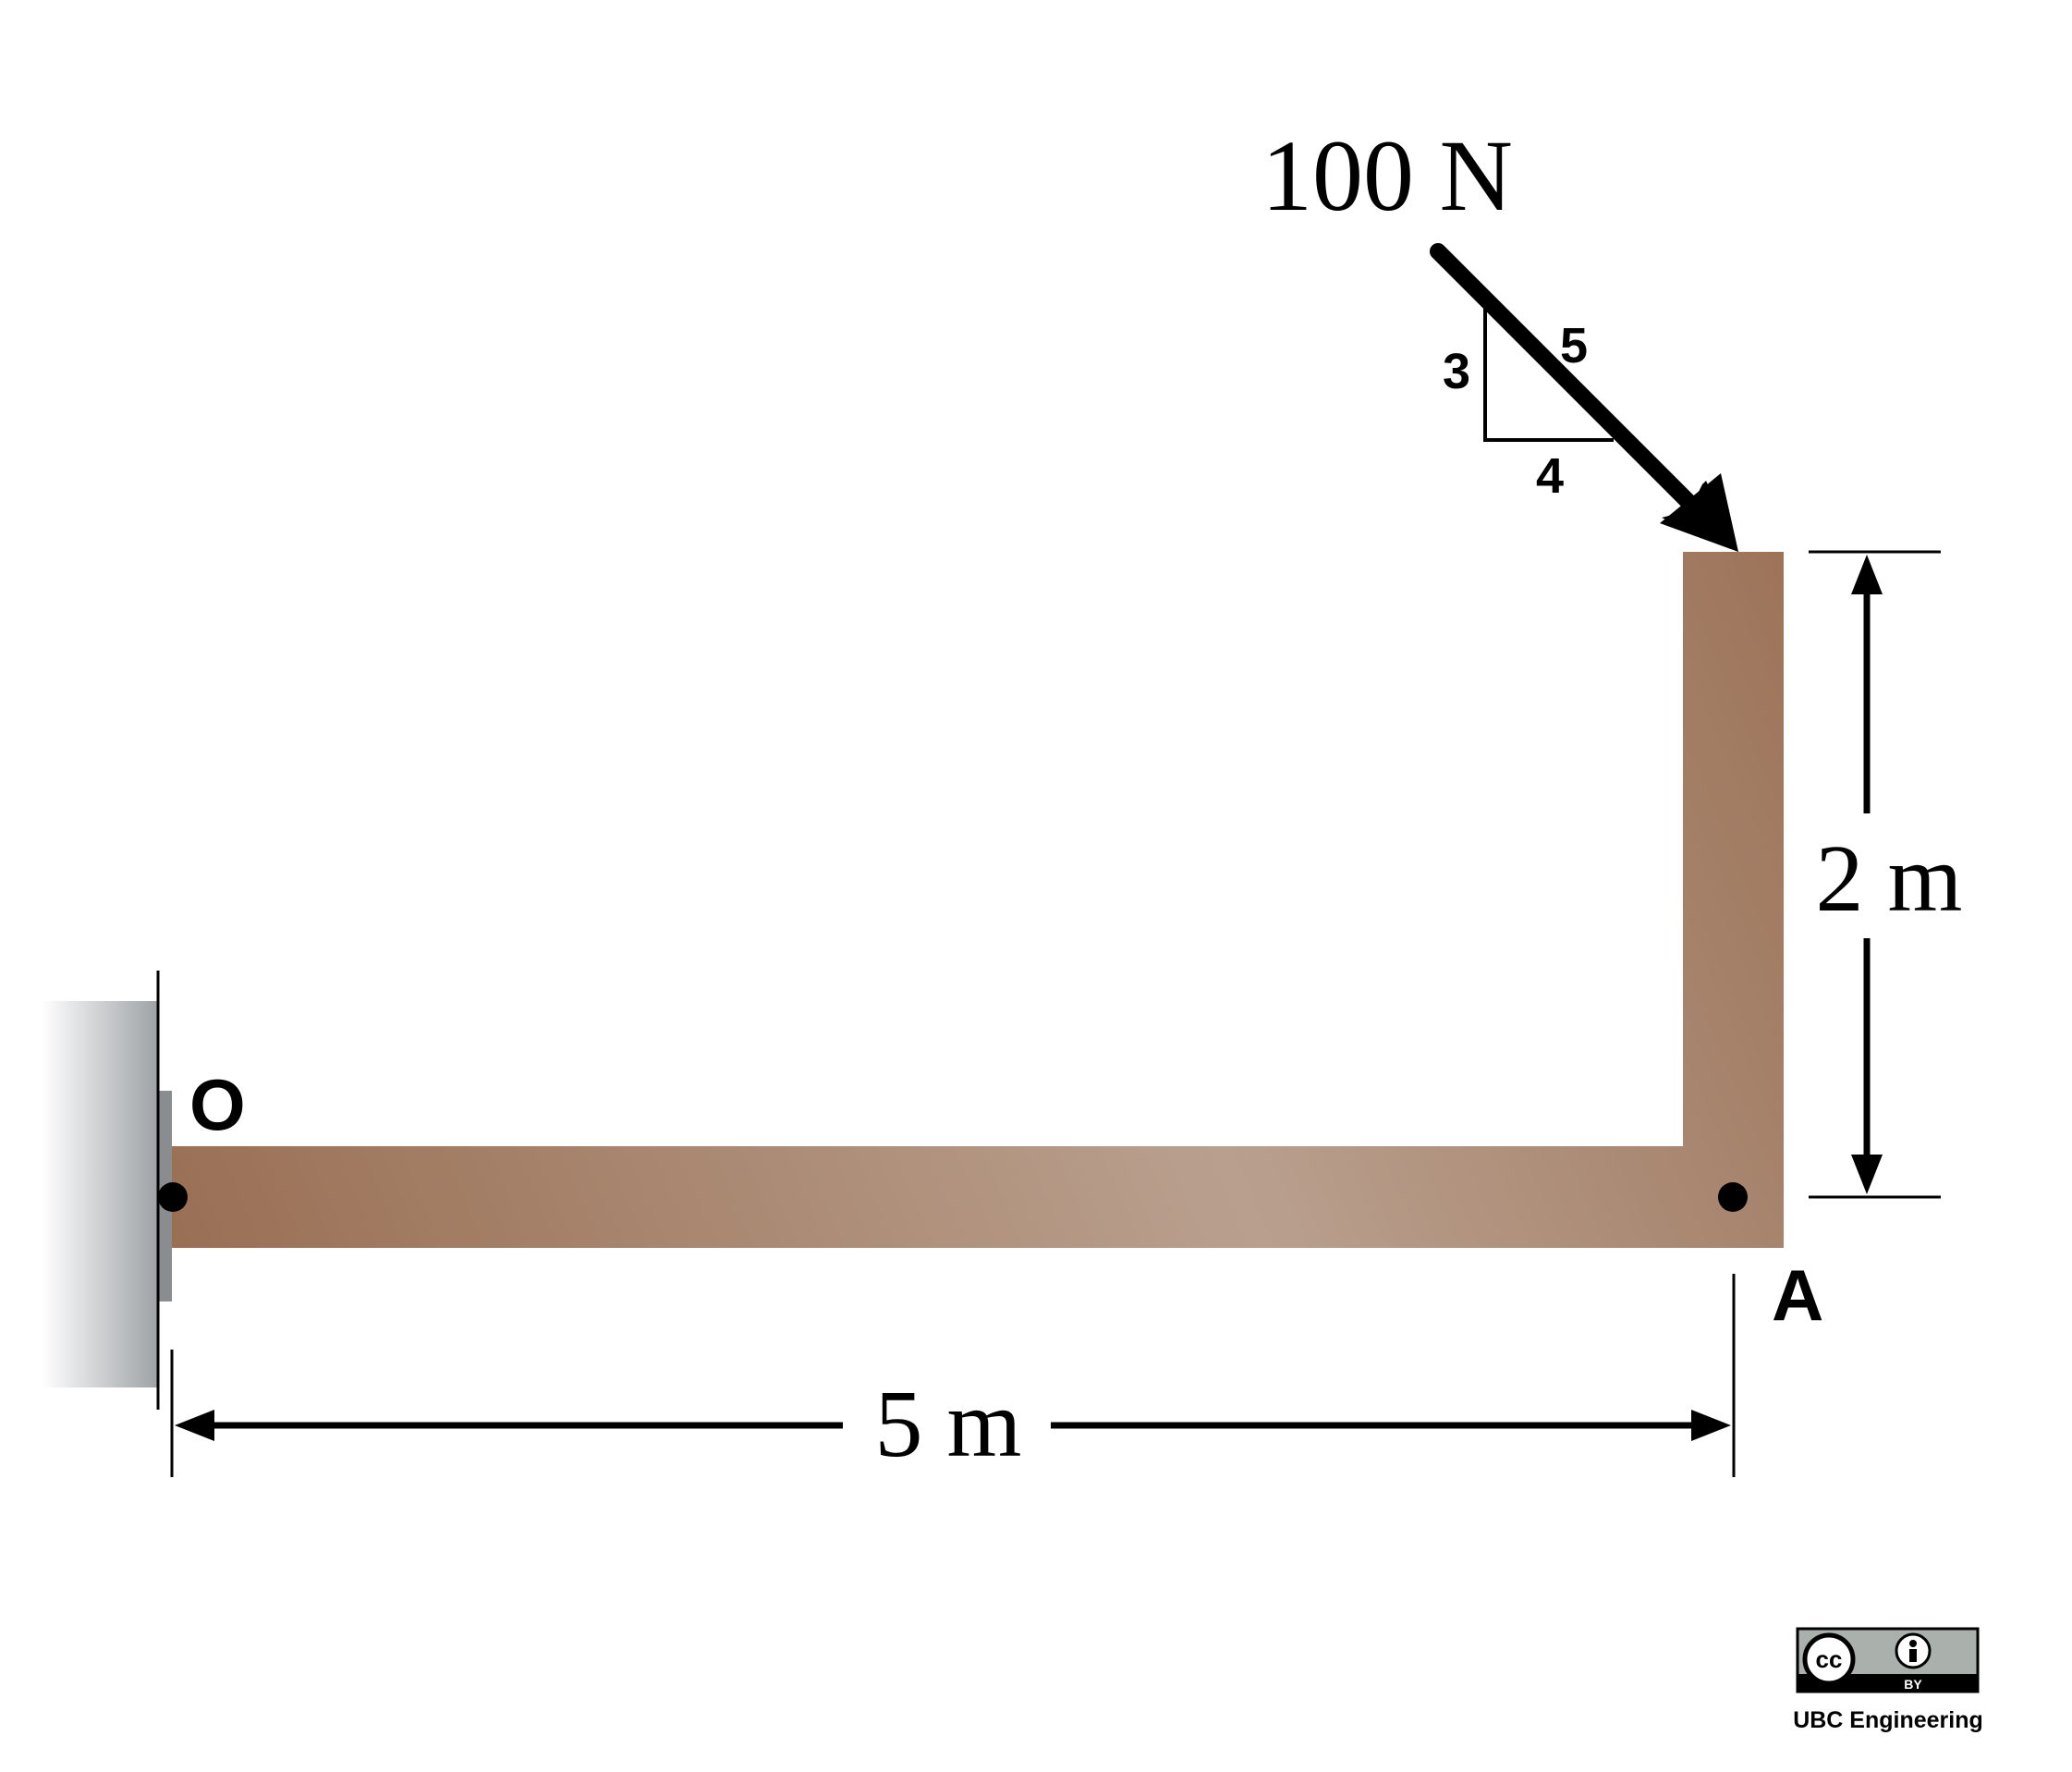  Describe the element at coordinates (1456, 371) in the screenshot. I see `slope-rise-label: 3` at that location.